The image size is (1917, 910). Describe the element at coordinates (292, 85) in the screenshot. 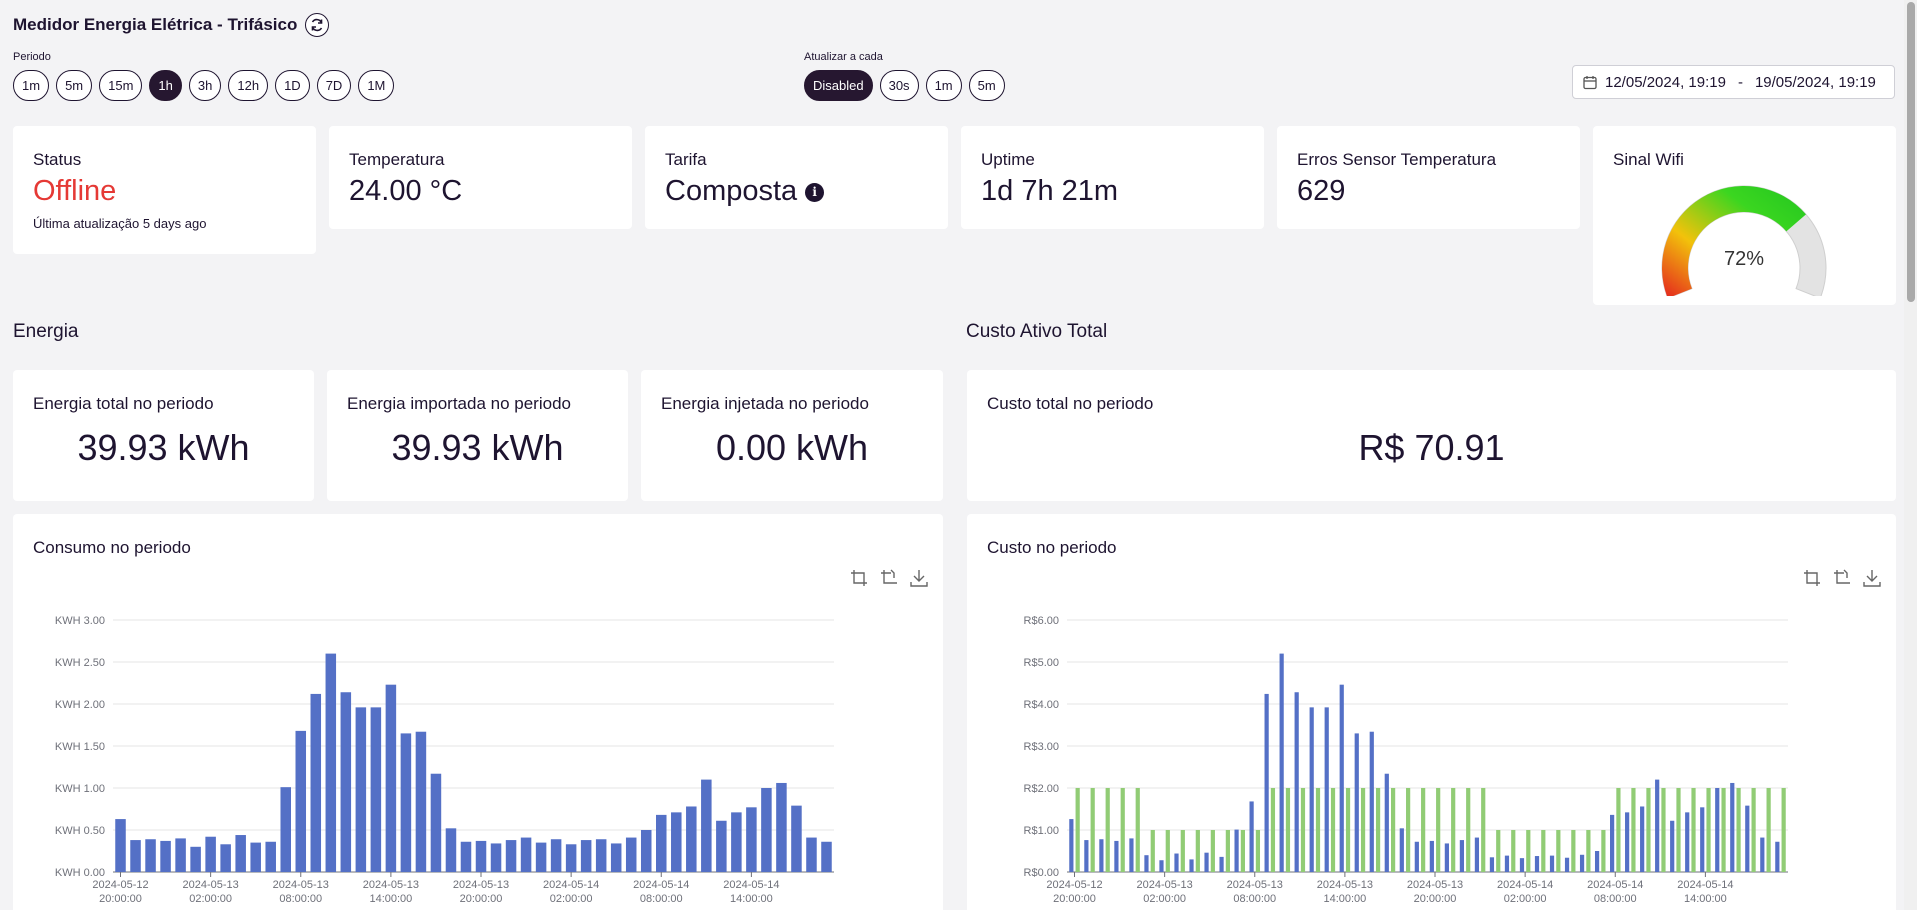

I see `period-option-1d: 1D` at that location.